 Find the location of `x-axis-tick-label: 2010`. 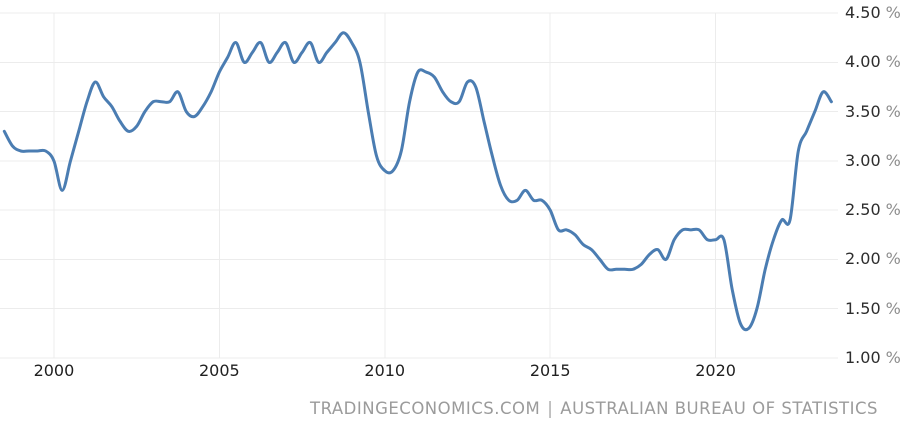

x-axis-tick-label: 2010 is located at coordinates (385, 370).